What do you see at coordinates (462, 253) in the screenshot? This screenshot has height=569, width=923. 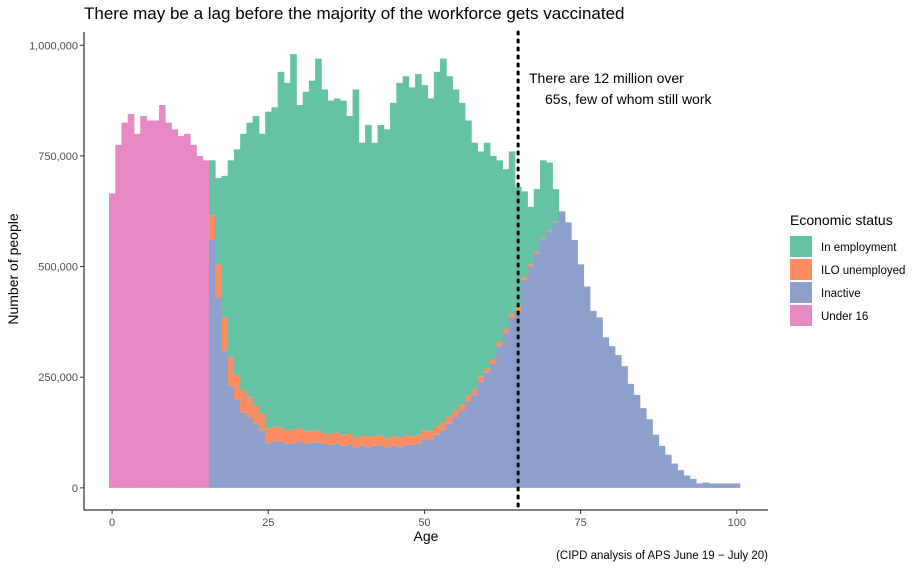 I see `bar-age-56-in-employment` at bounding box center [462, 253].